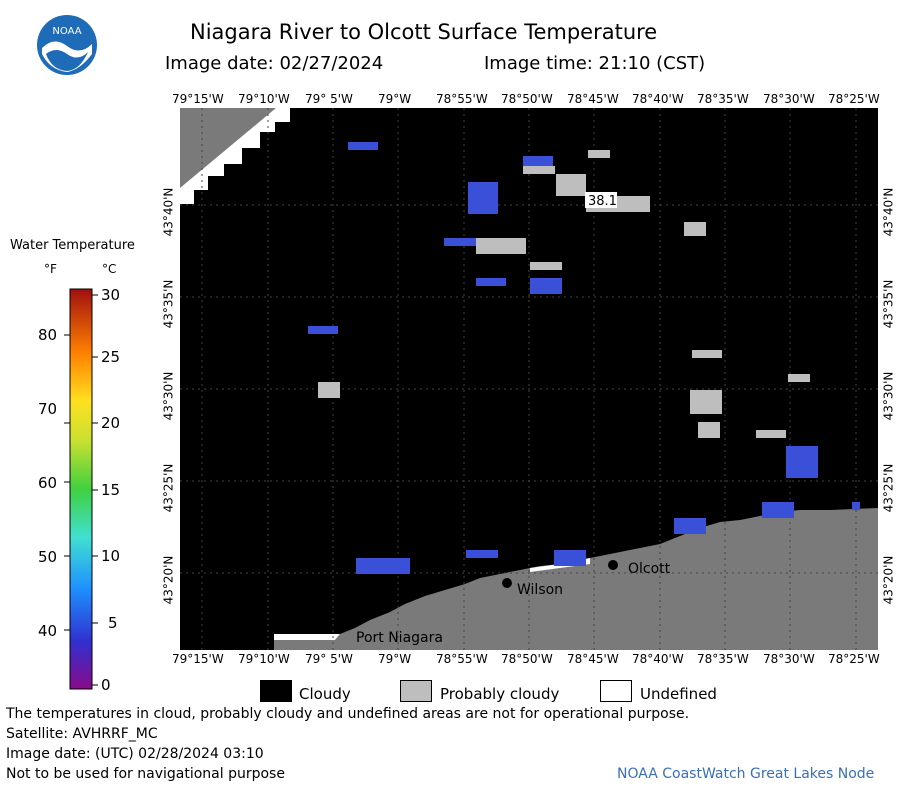 This screenshot has width=916, height=790. Describe the element at coordinates (462, 99) in the screenshot. I see `lon-label-top: 78°55'W` at that location.